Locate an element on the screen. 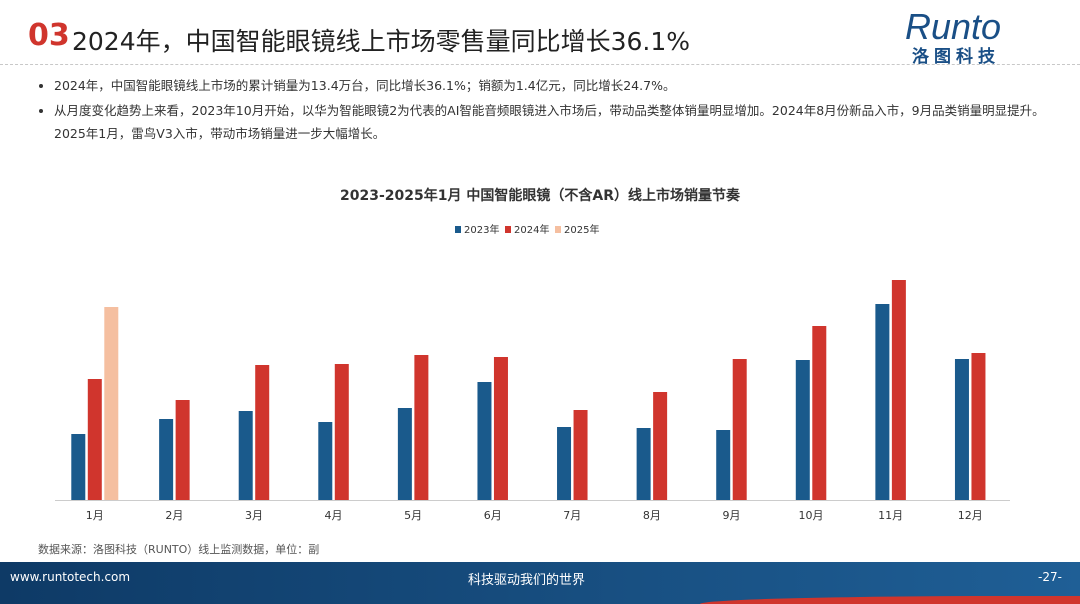 Image resolution: width=1080 pixels, height=604 pixels. logo-text: Runto is located at coordinates (953, 26).